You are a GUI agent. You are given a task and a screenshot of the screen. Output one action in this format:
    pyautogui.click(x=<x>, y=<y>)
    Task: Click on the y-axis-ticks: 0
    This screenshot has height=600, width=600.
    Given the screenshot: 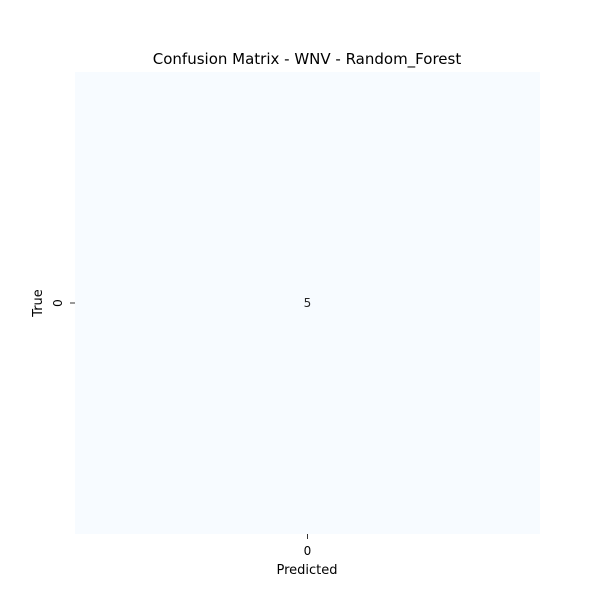 What is the action you would take?
    pyautogui.click(x=63, y=303)
    